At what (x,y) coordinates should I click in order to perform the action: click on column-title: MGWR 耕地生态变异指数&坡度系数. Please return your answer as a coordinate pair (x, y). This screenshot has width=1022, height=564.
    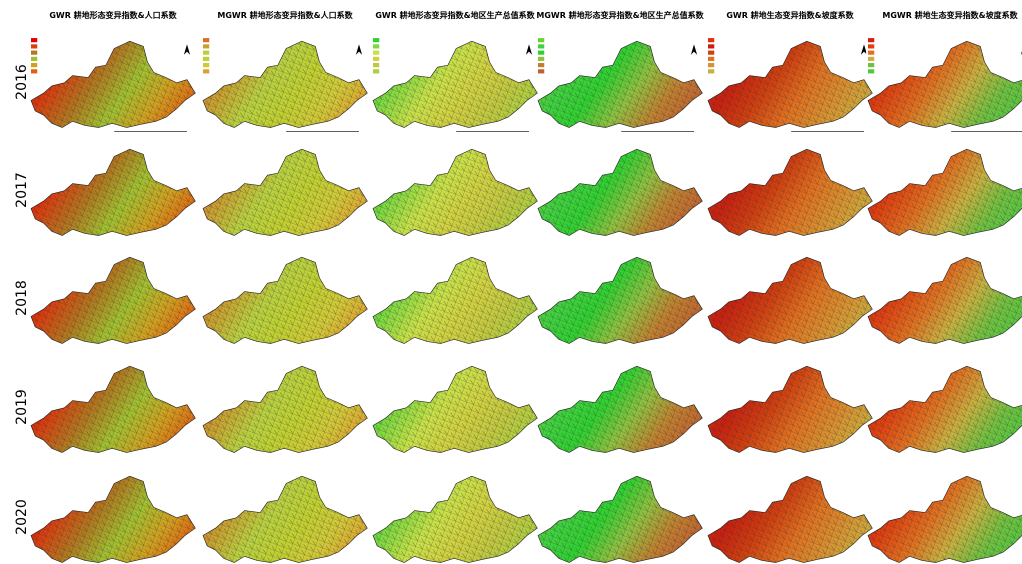
    Looking at the image, I should click on (950, 15).